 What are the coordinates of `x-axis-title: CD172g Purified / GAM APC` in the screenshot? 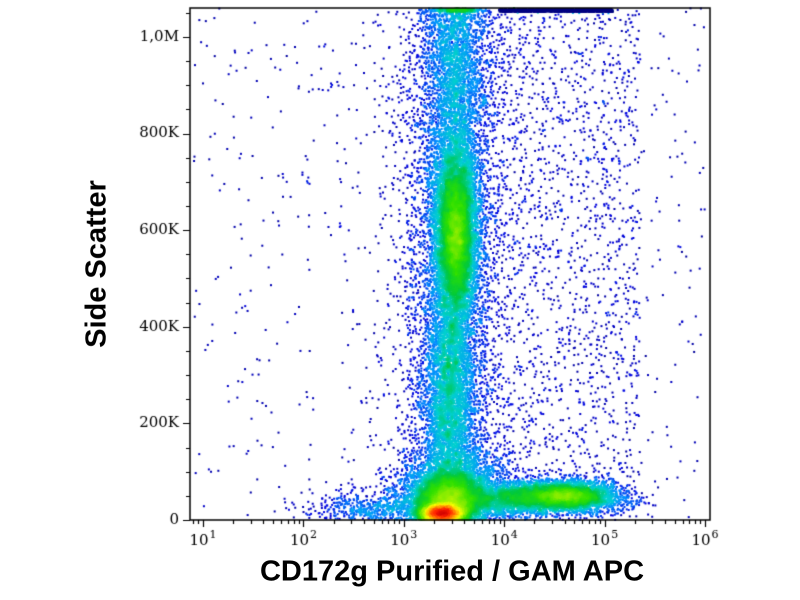 It's located at (452, 571).